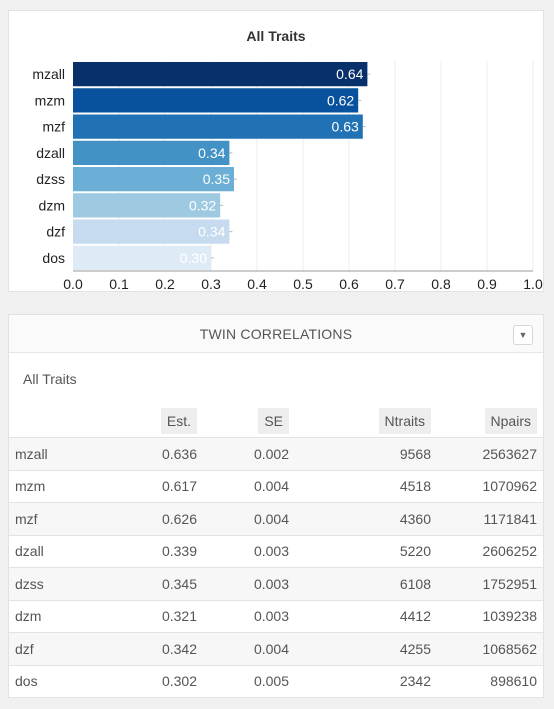 The image size is (554, 709). What do you see at coordinates (60, 551) in the screenshot?
I see `row-label: dzall` at bounding box center [60, 551].